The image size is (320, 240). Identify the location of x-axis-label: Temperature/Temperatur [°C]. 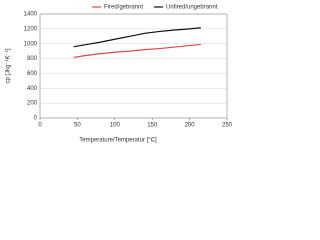
(118, 141).